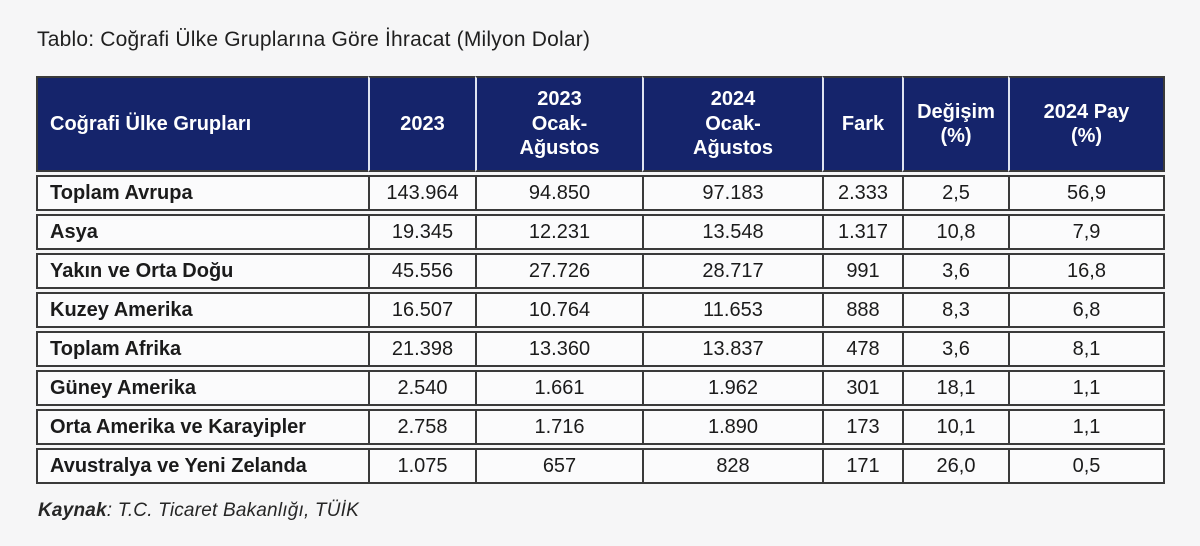  I want to click on value-cell: 7,9, so click(1086, 232).